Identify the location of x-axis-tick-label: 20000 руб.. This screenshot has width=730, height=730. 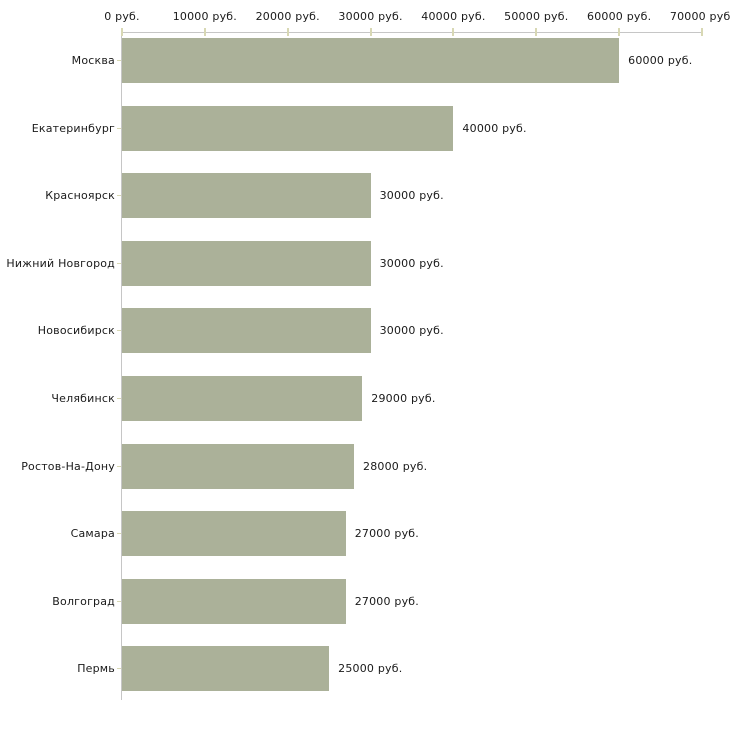
(287, 16).